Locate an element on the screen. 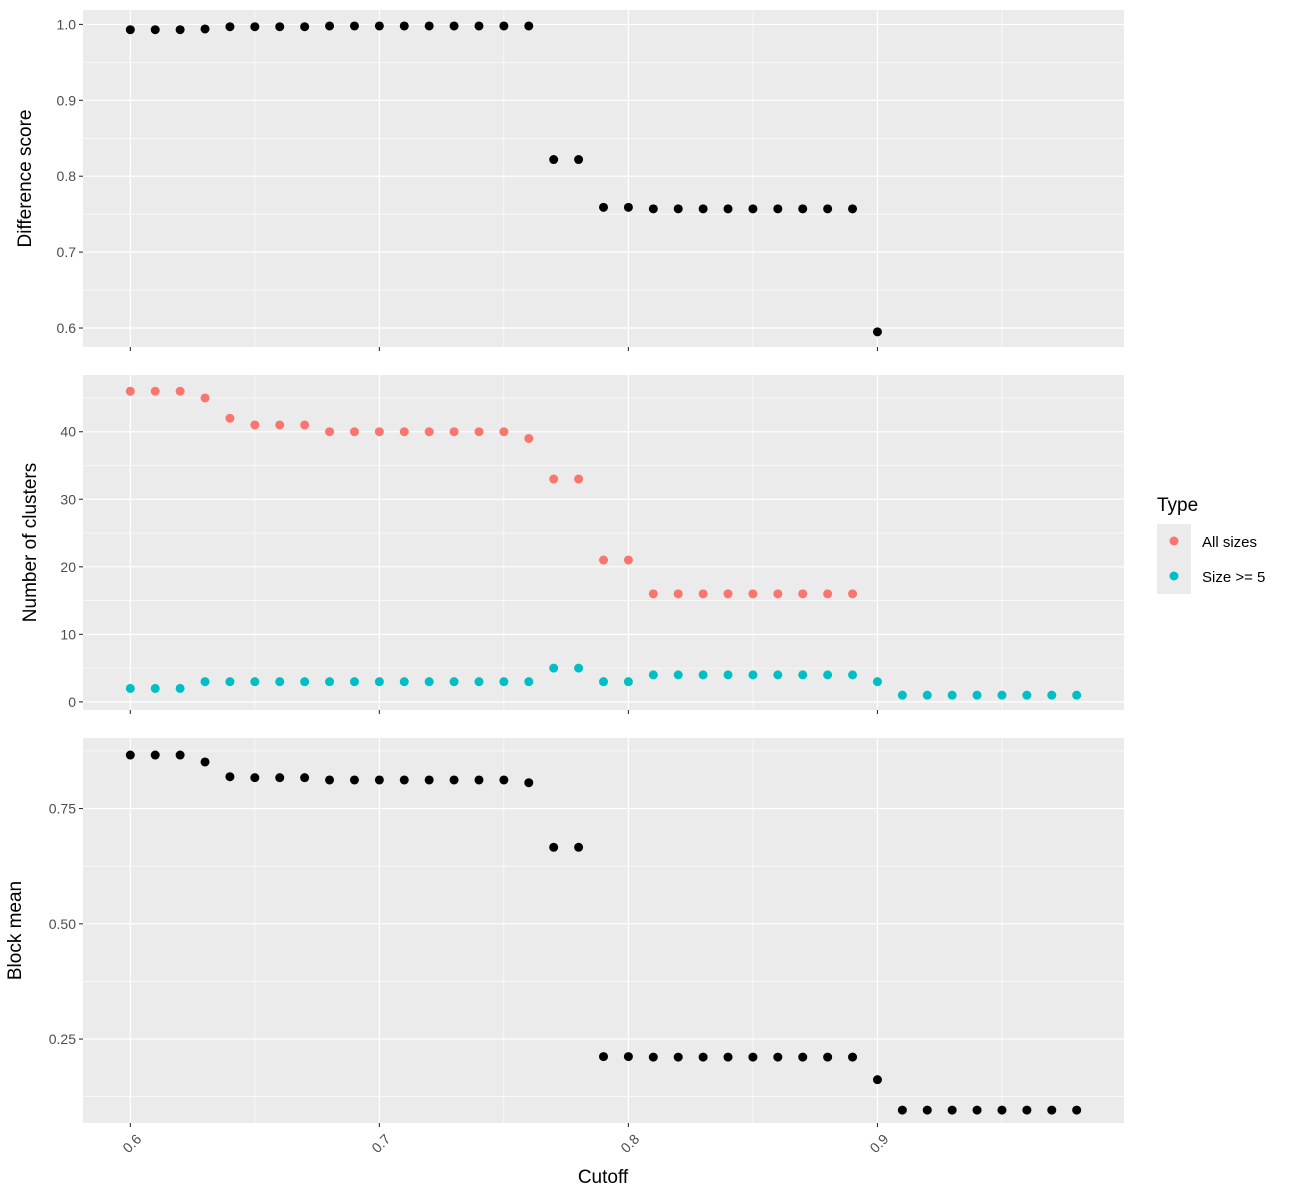 This screenshot has height=1200, width=1300. x-tick-label: 0.8 is located at coordinates (629, 1143).